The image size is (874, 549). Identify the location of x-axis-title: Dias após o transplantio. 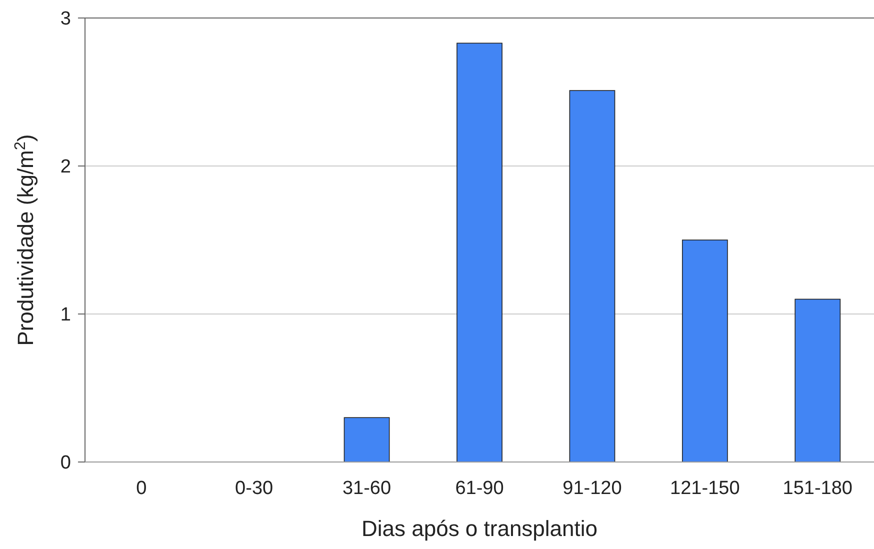
(479, 528).